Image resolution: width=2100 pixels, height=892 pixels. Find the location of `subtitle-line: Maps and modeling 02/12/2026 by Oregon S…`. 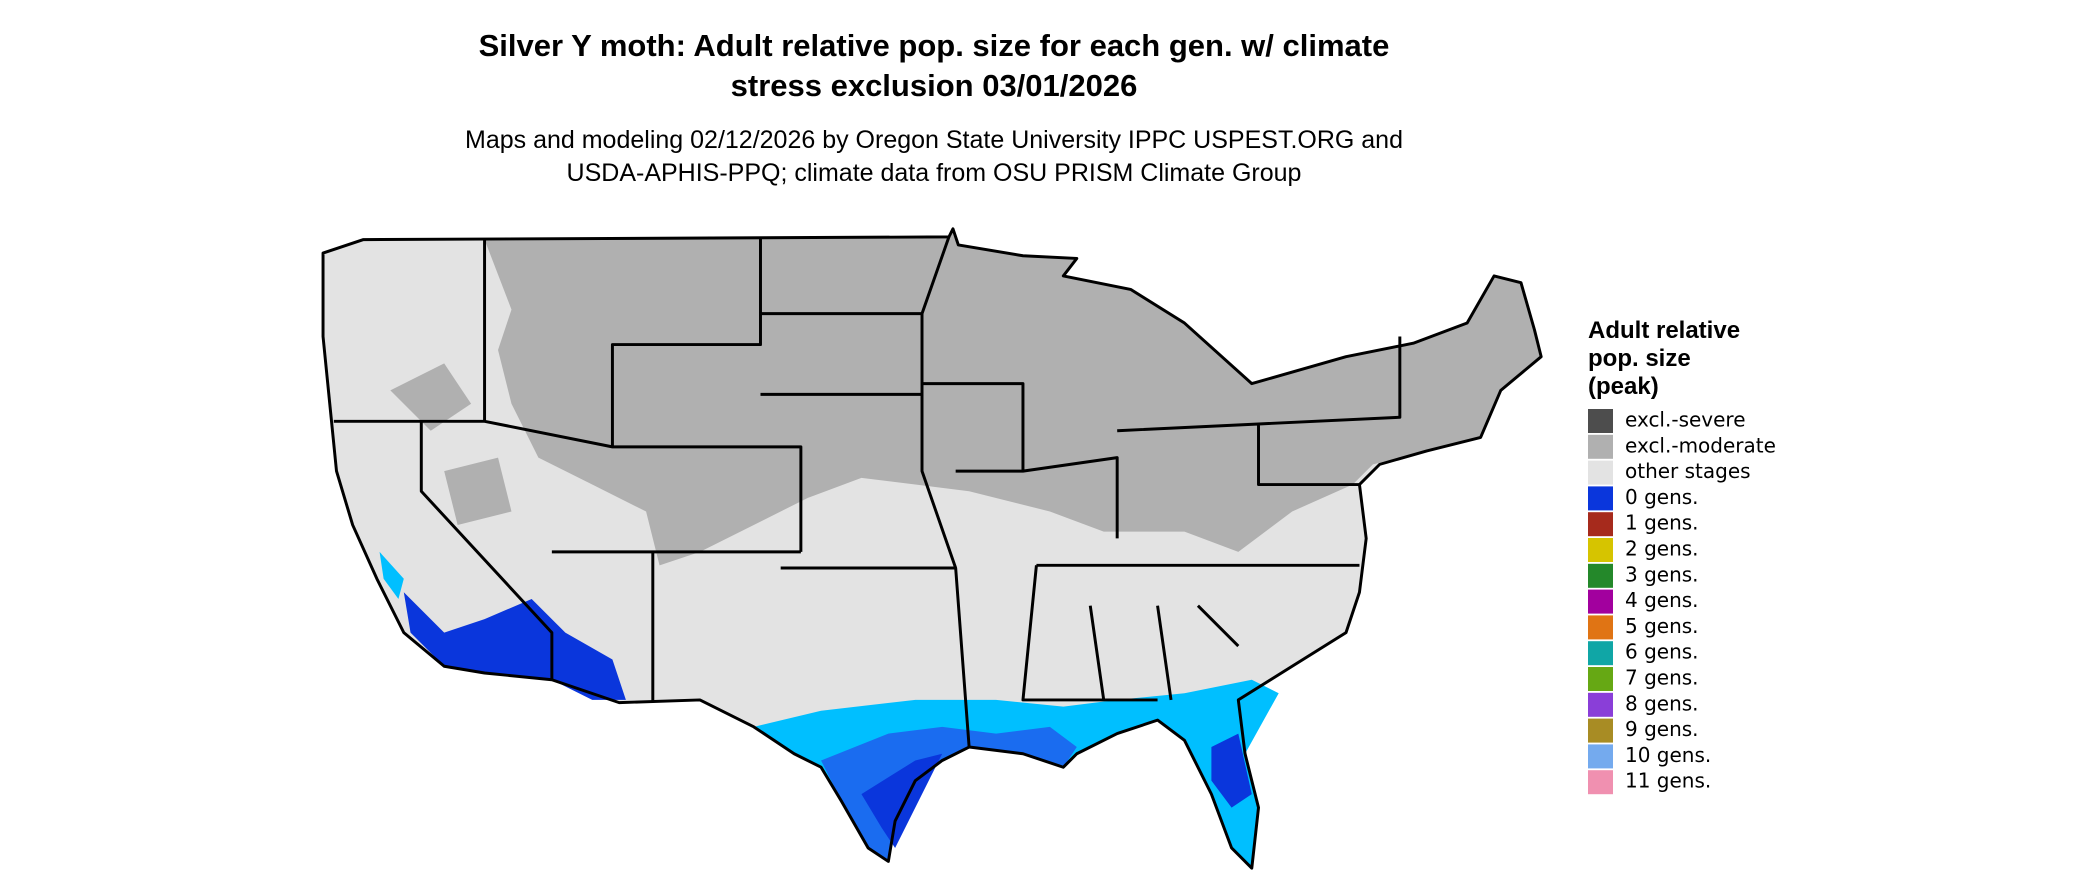

subtitle-line: Maps and modeling 02/12/2026 by Oregon S… is located at coordinates (934, 140).